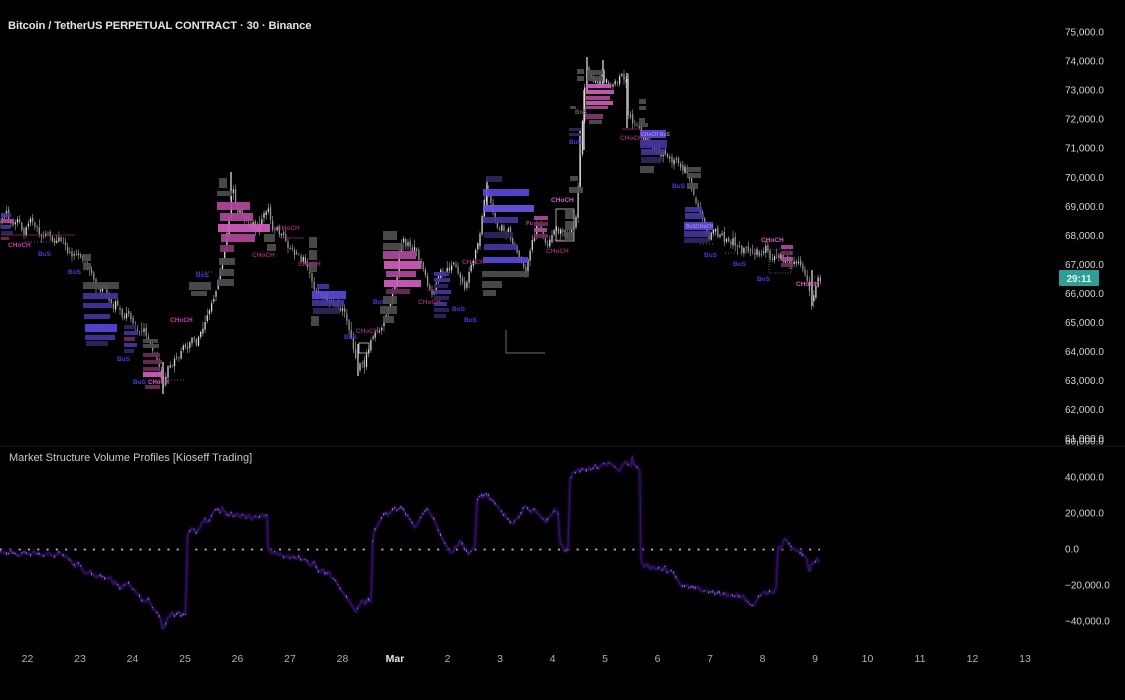  I want to click on svg-text: 61,000.0, so click(1084, 439).